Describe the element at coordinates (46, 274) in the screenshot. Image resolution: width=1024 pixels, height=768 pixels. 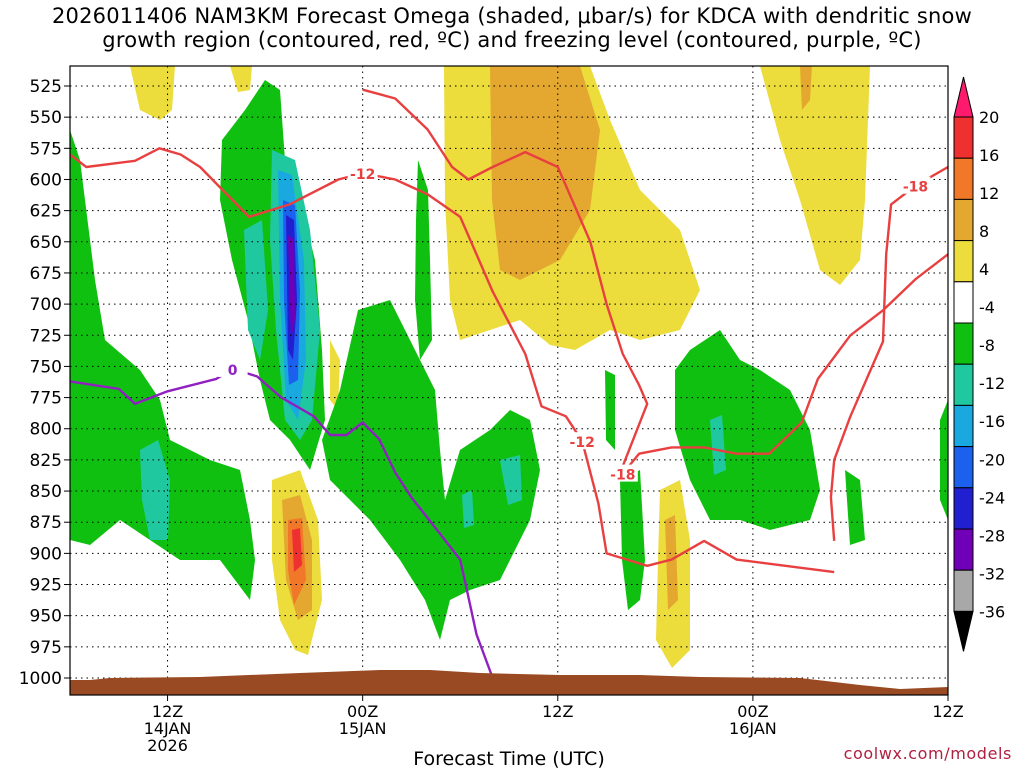
I see `y-tick-label: 675` at that location.